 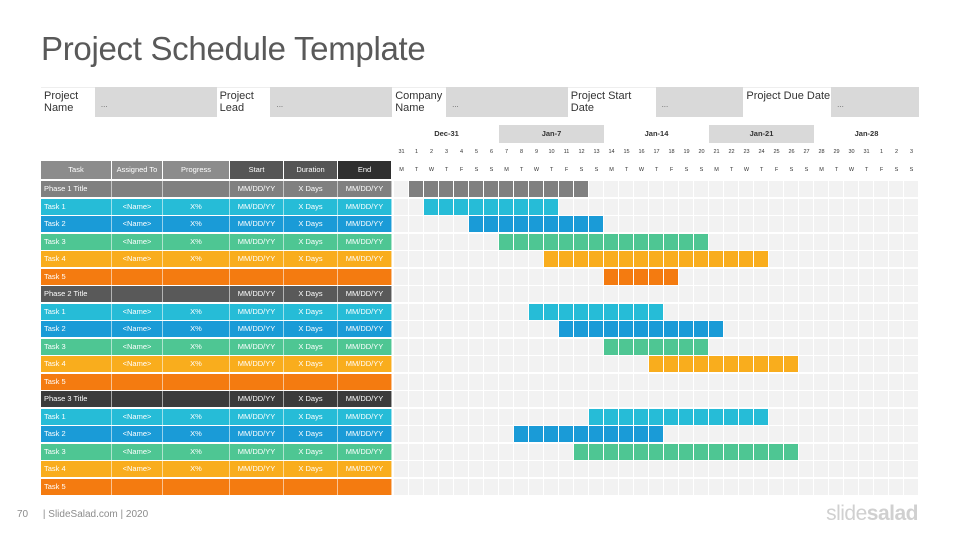 What do you see at coordinates (216, 416) in the screenshot?
I see `table-row: Task 1 <Name> X% MM/DD/YY X Days MM/DD/YY` at bounding box center [216, 416].